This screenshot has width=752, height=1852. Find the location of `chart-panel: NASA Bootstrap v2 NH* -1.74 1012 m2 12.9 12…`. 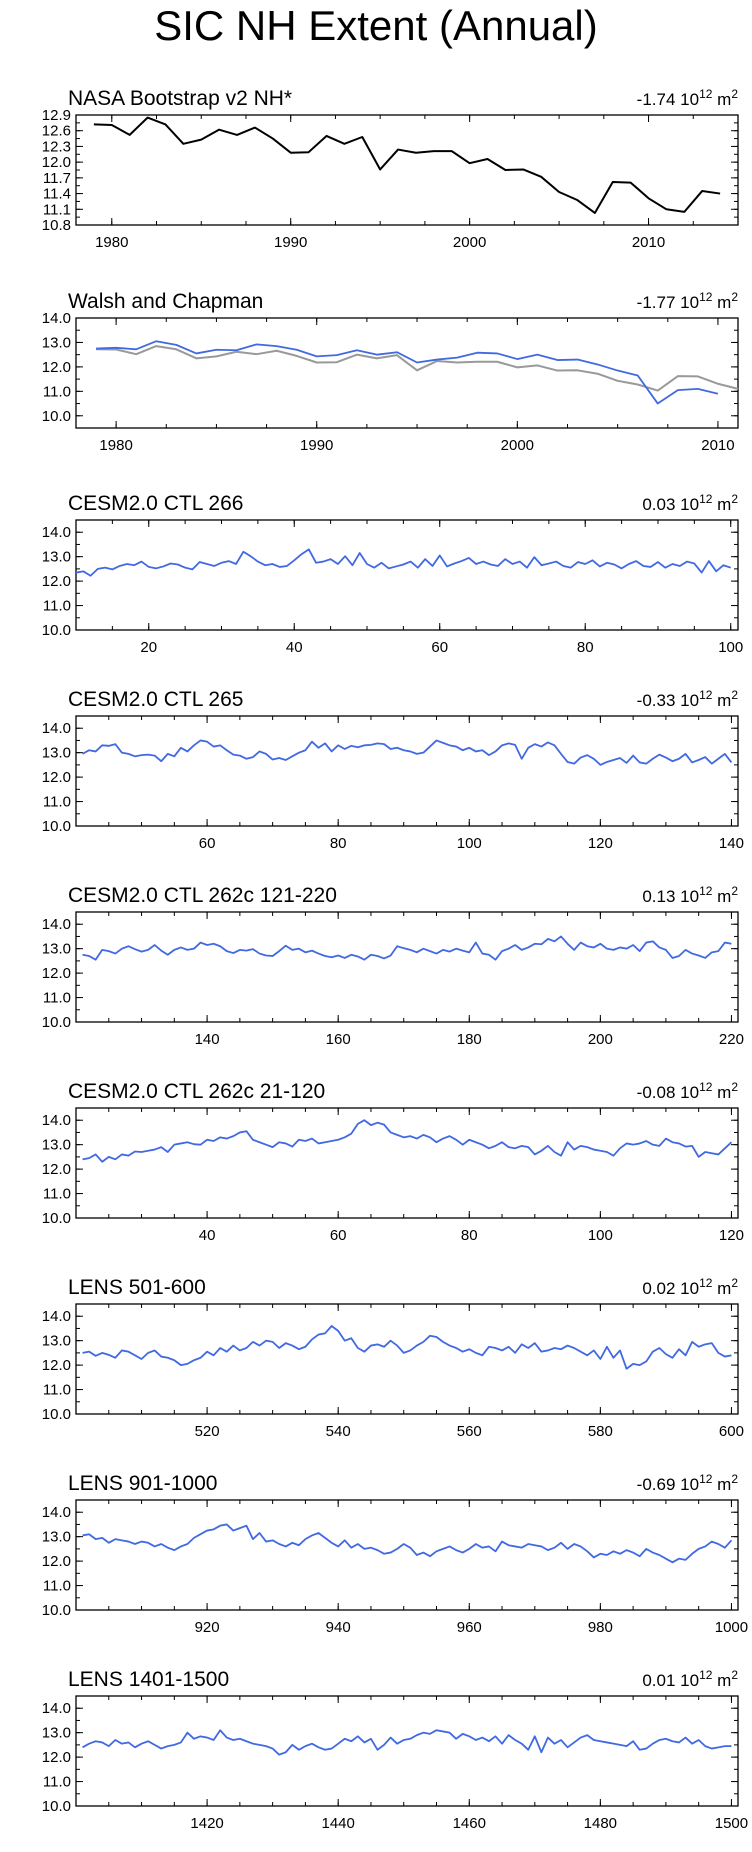

chart-panel: NASA Bootstrap v2 NH* -1.74 1012 m2 12.9 12… is located at coordinates (390, 169).